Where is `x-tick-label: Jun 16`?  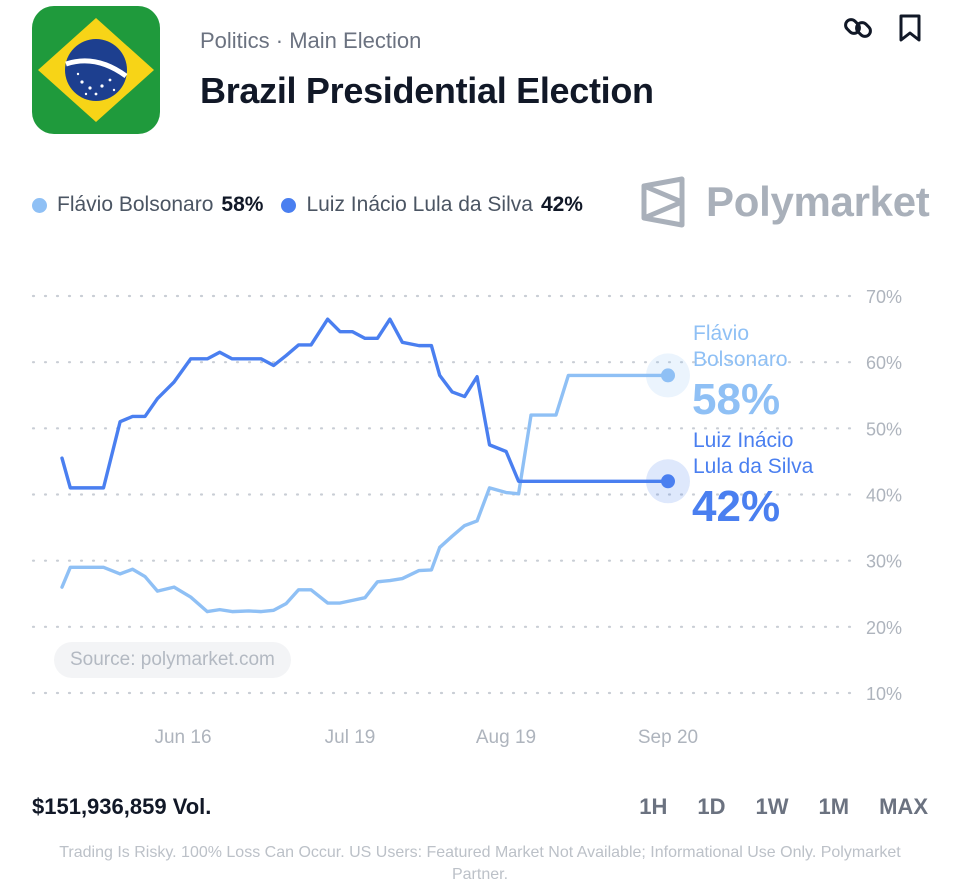 x-tick-label: Jun 16 is located at coordinates (182, 737).